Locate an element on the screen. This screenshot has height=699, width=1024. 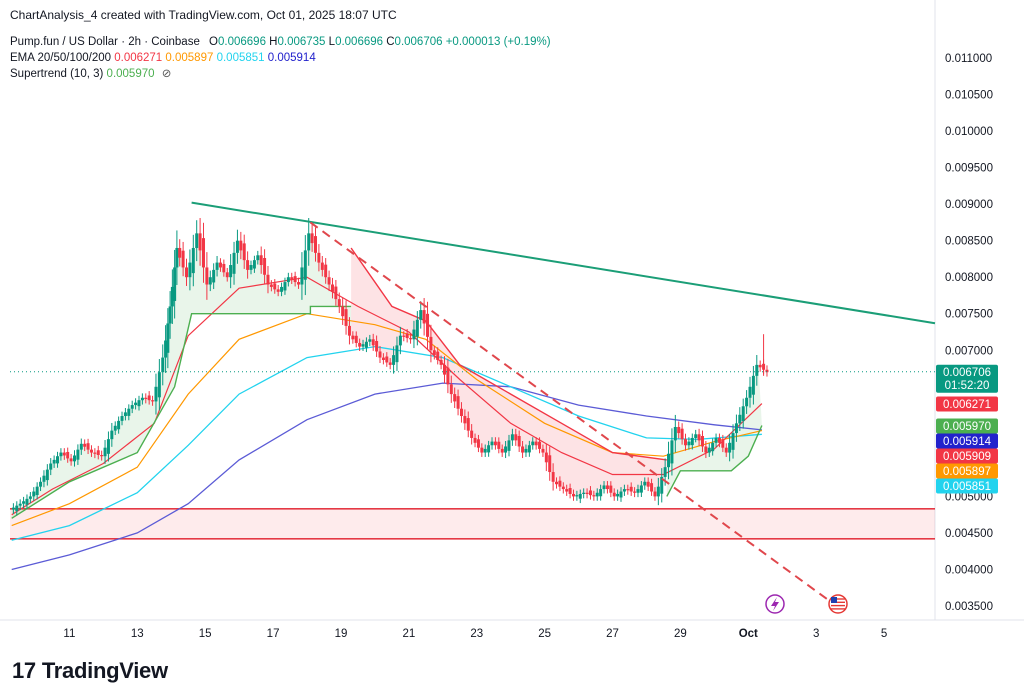
tradingview-logo: 17 is located at coordinates (24, 670).